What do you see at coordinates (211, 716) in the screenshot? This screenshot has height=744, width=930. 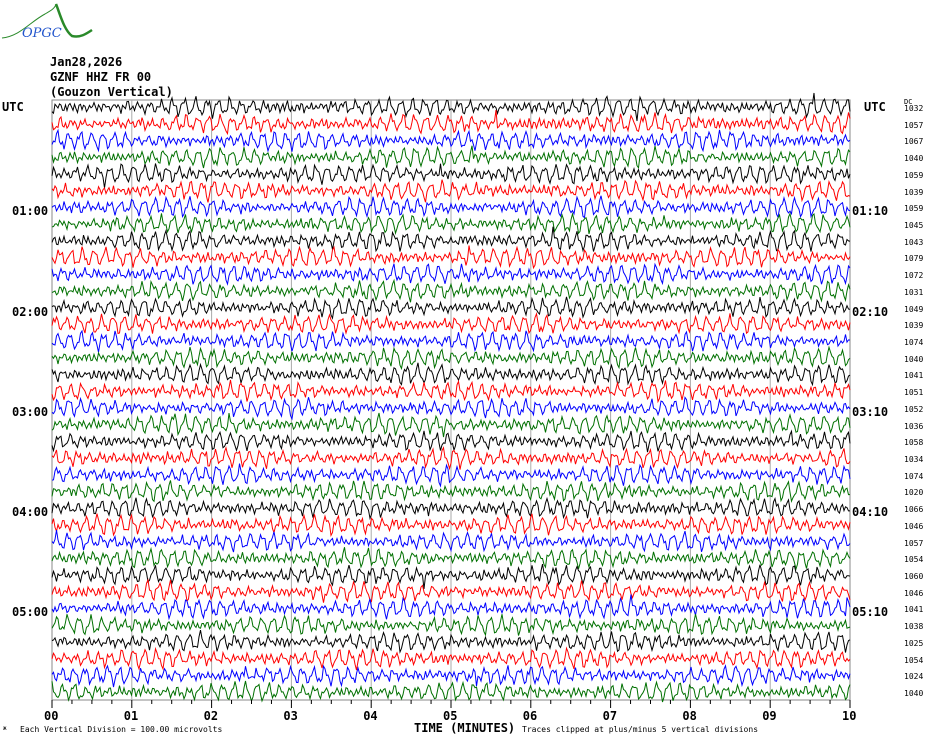 I see `x-tick-label: 02` at bounding box center [211, 716].